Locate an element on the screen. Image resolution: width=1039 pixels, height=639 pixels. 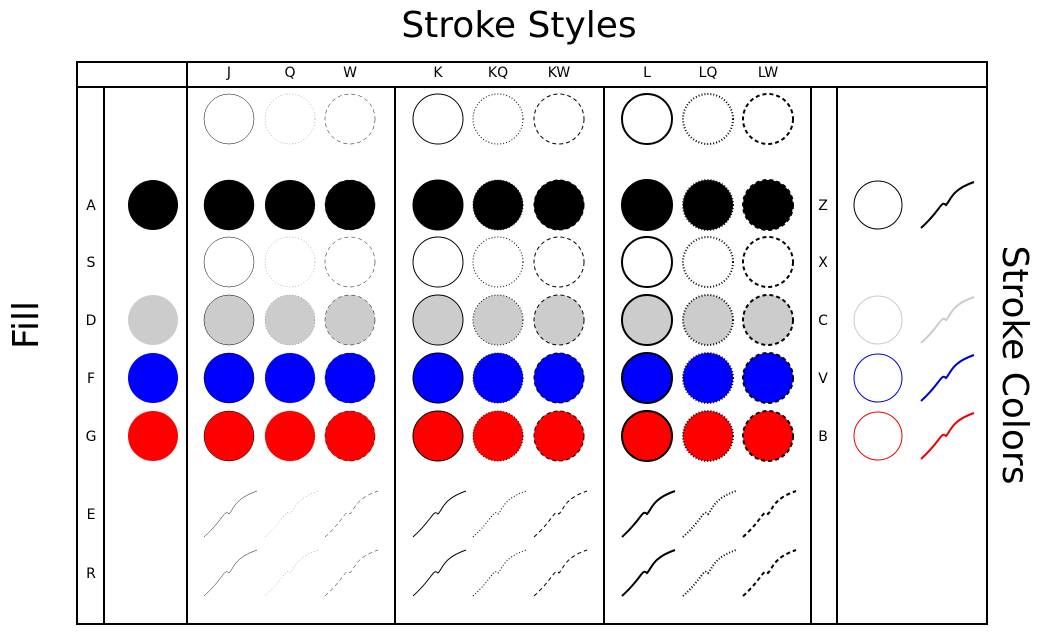
fill-swatches is located at coordinates (153, 320).